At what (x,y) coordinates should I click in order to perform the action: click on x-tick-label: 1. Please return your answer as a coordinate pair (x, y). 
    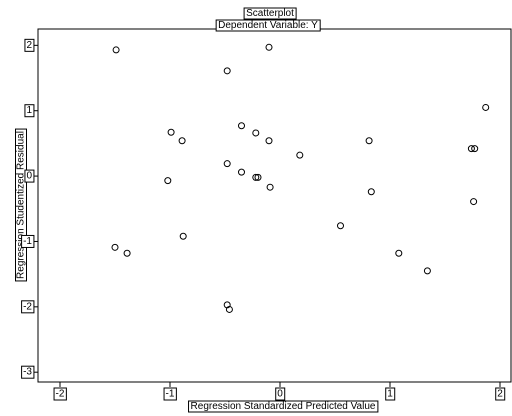
    Looking at the image, I should click on (390, 394).